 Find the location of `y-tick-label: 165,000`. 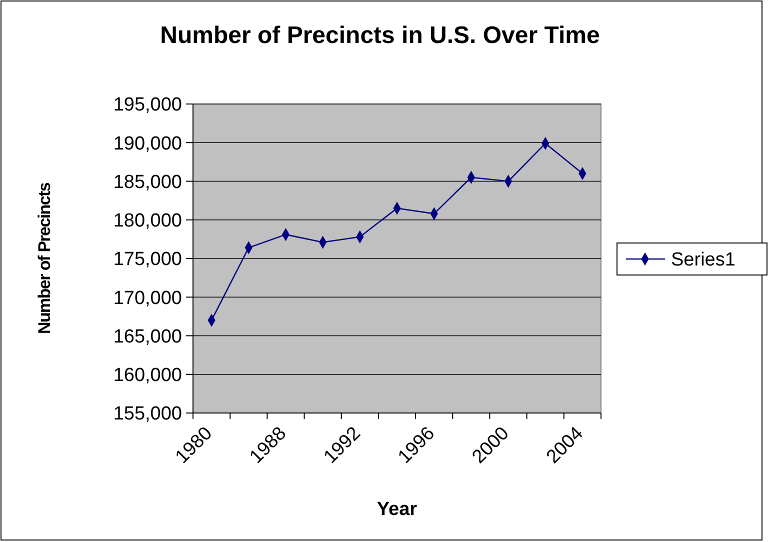

y-tick-label: 165,000 is located at coordinates (147, 337).